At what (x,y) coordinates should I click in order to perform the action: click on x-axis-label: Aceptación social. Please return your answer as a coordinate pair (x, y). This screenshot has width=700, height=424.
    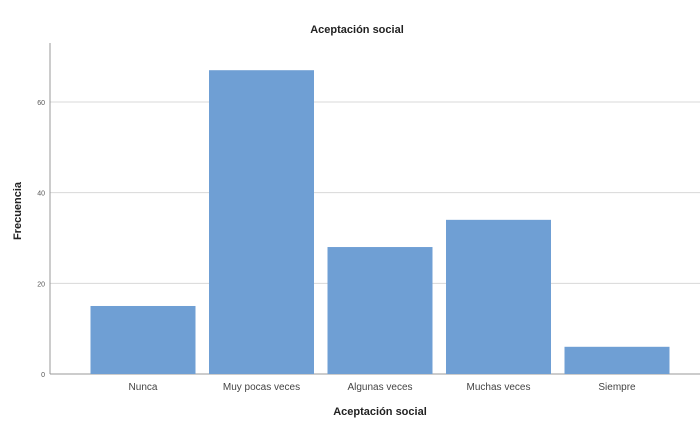
    Looking at the image, I should click on (380, 412).